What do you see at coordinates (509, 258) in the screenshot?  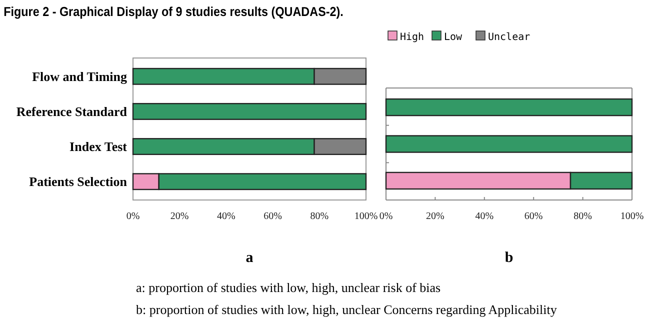 I see `text: b` at bounding box center [509, 258].